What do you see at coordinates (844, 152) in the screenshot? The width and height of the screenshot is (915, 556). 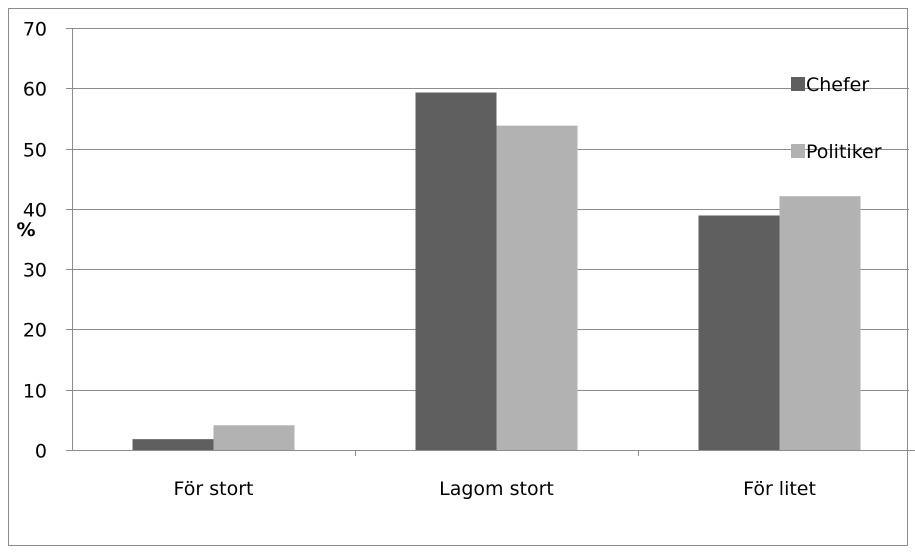 I see `legend-label-politiker: Politiker` at bounding box center [844, 152].